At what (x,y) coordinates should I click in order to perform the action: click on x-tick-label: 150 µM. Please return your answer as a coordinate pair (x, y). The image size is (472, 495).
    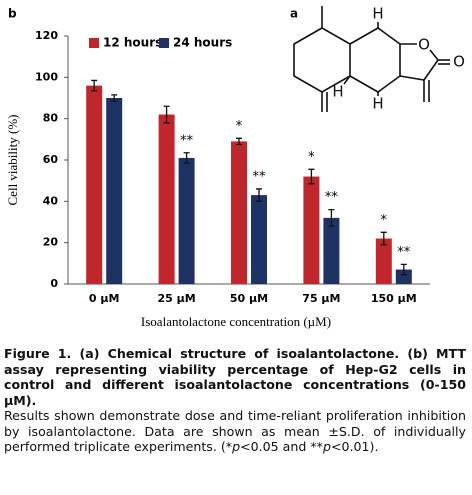
    Looking at the image, I should click on (394, 298).